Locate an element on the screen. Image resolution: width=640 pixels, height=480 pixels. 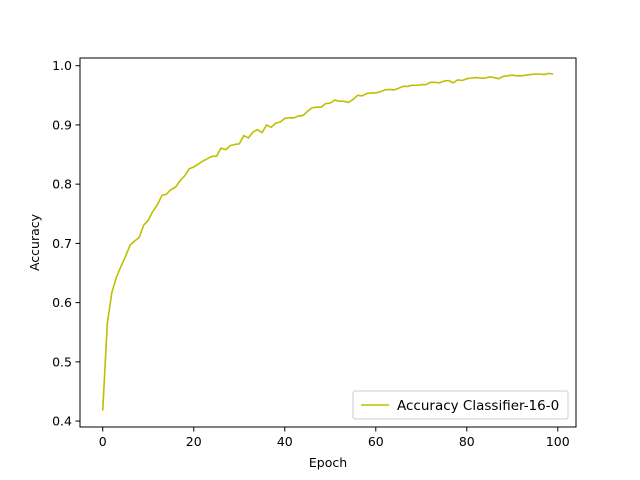
y-tick-label: 0.9 is located at coordinates (62, 124).